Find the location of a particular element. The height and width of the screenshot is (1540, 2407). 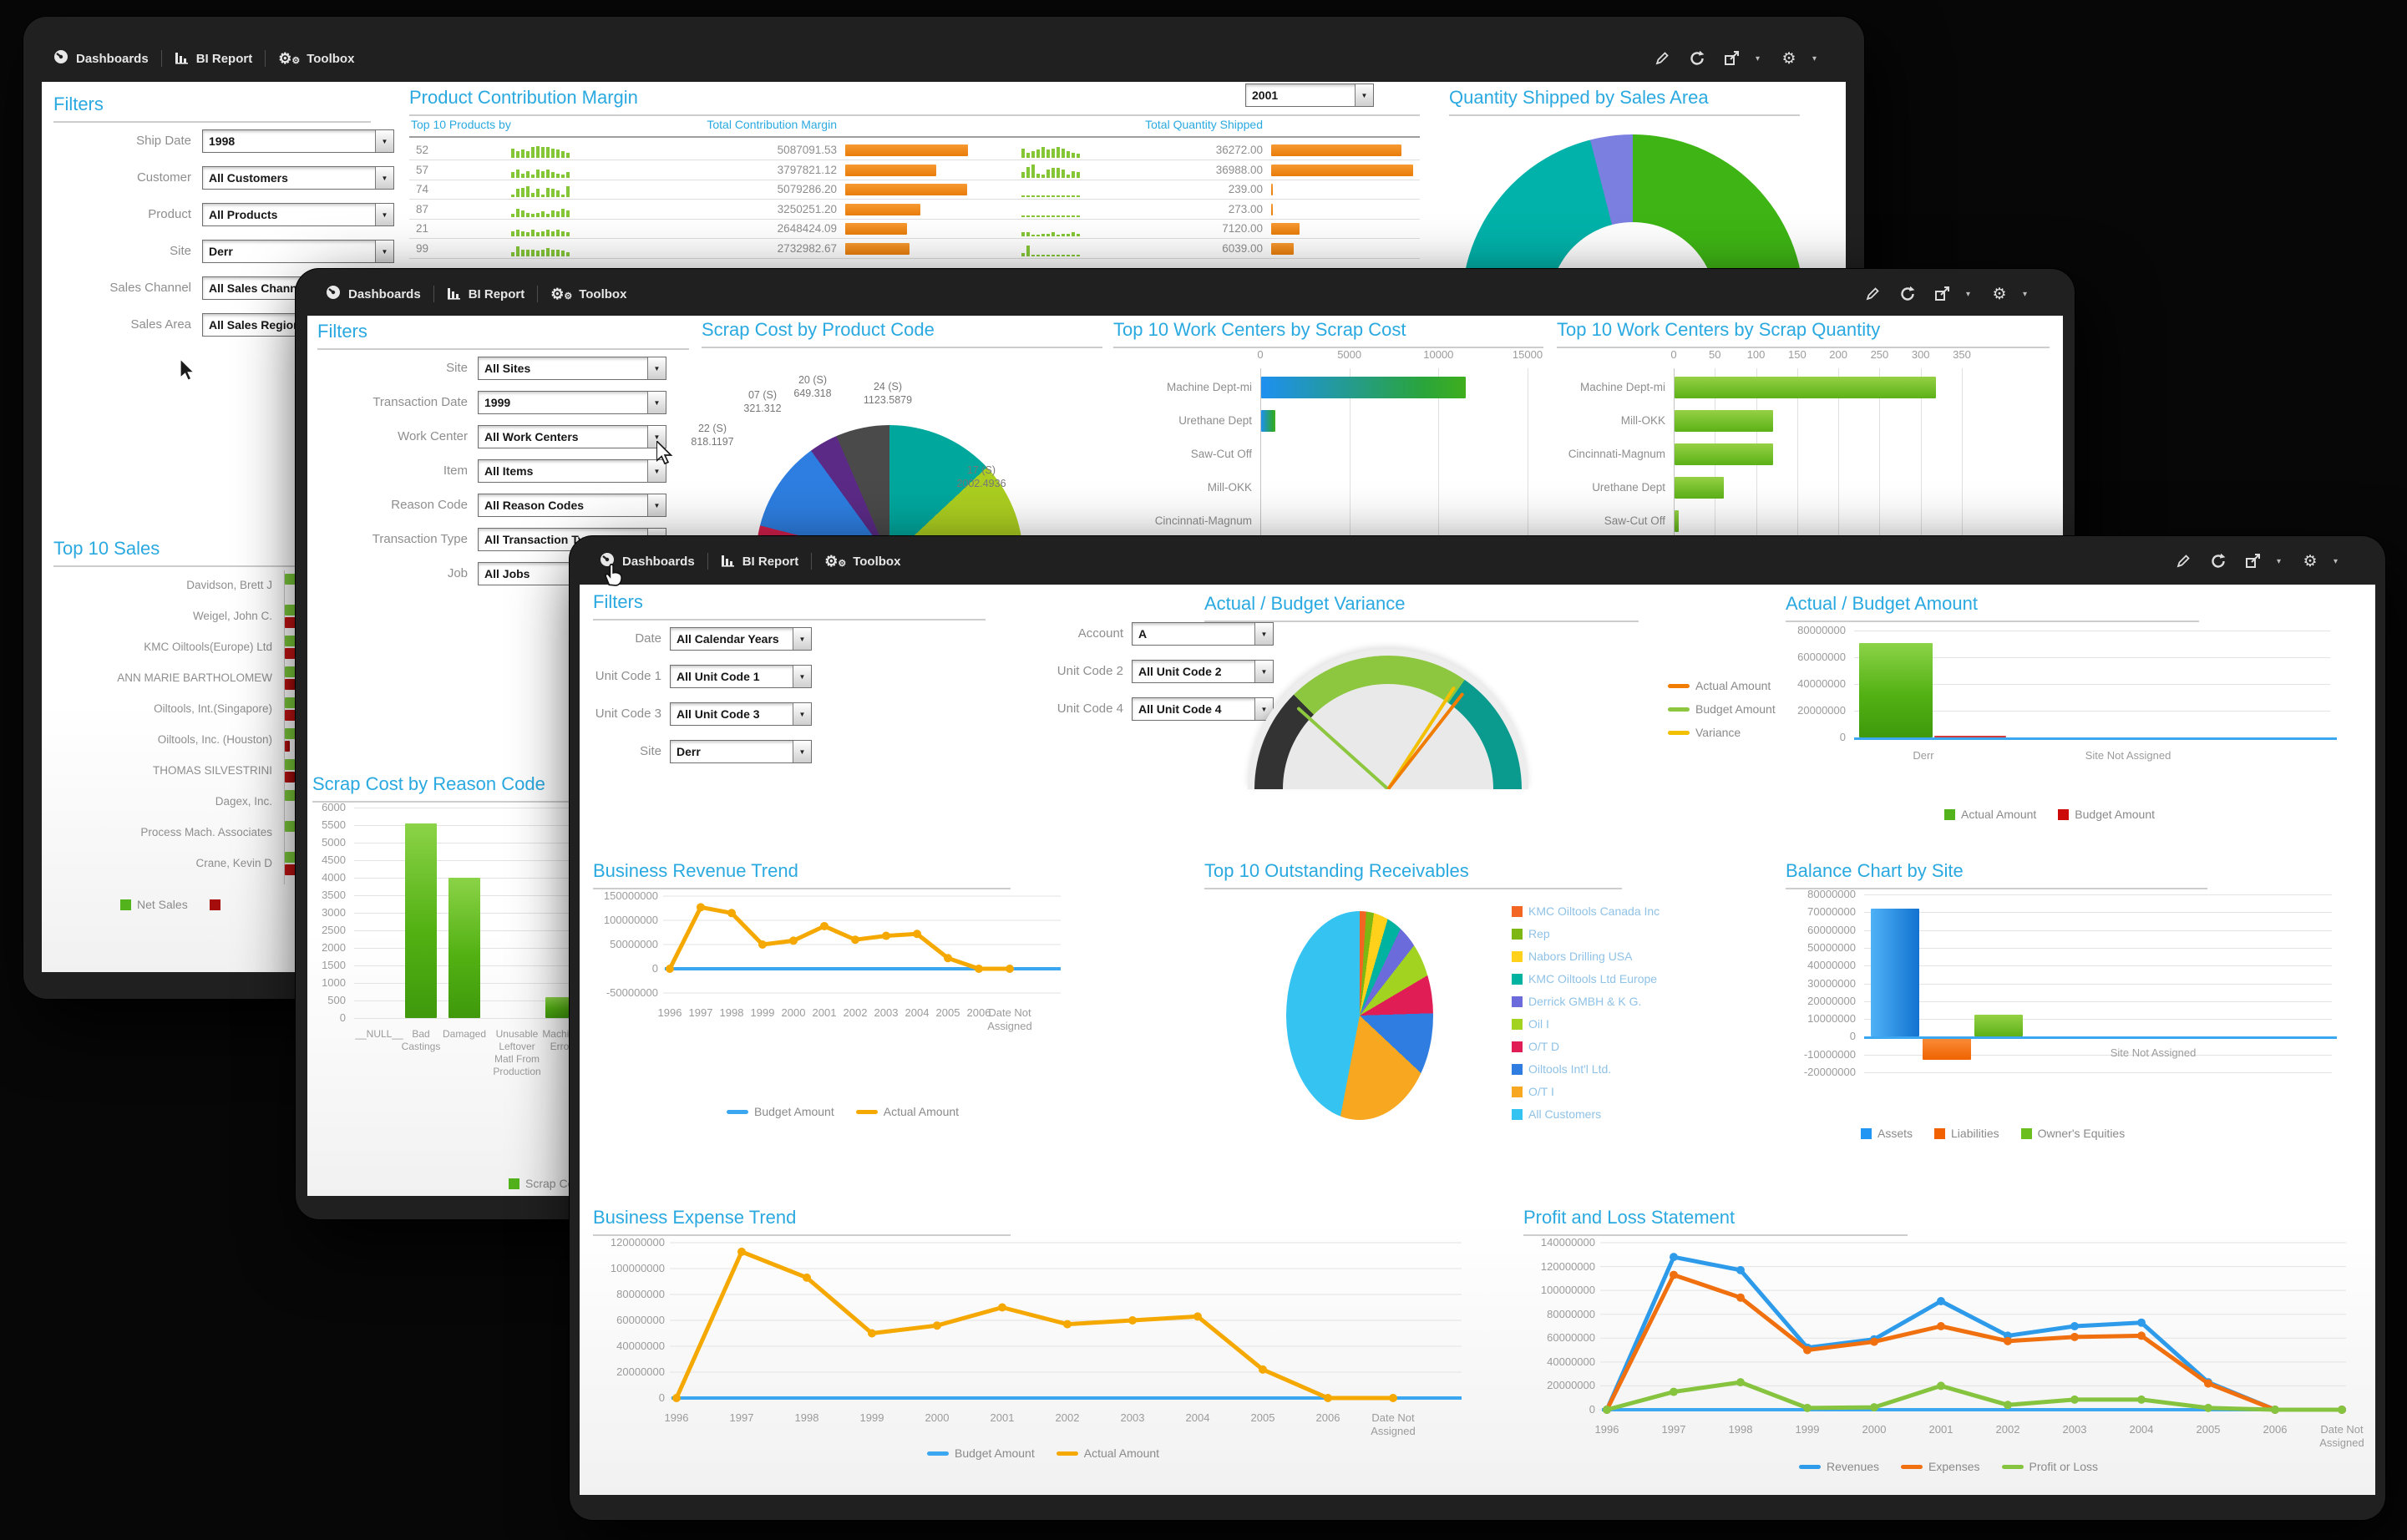

bar-cincinnati-magnum is located at coordinates (1725, 454).